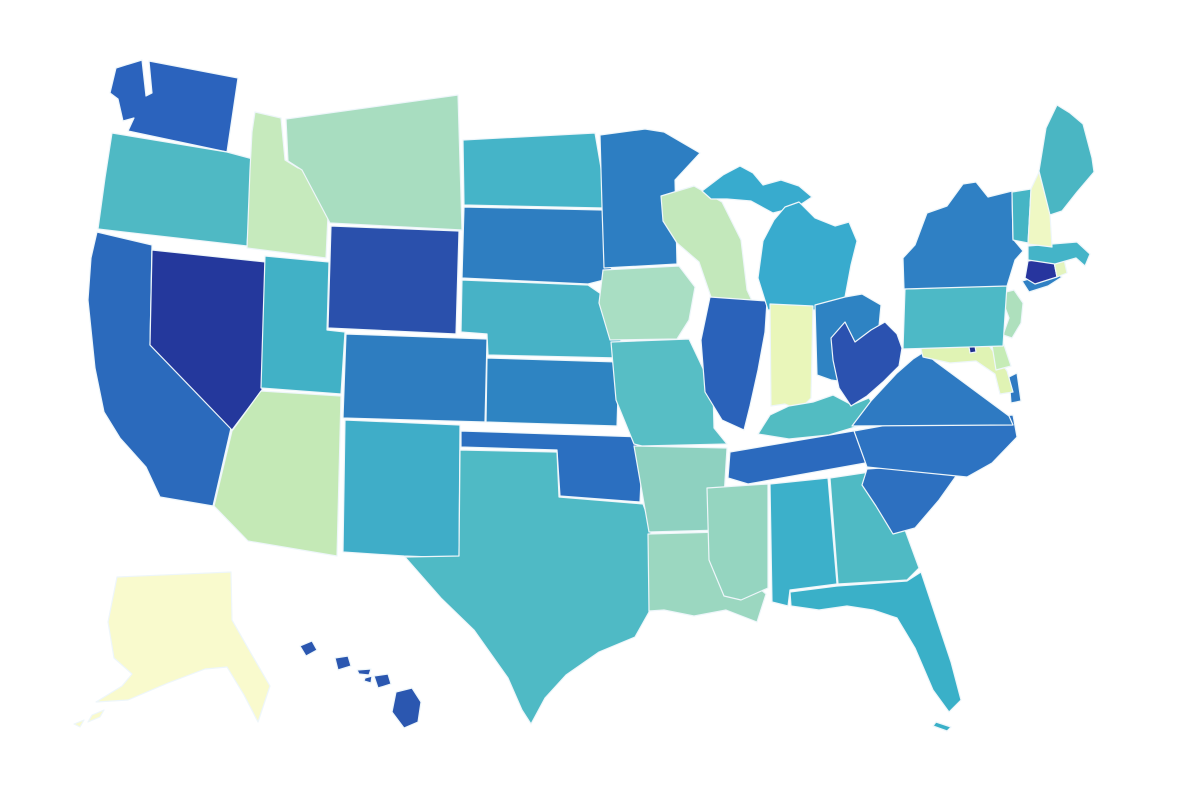  I want to click on state-va-eastern-shore, so click(1015, 388).